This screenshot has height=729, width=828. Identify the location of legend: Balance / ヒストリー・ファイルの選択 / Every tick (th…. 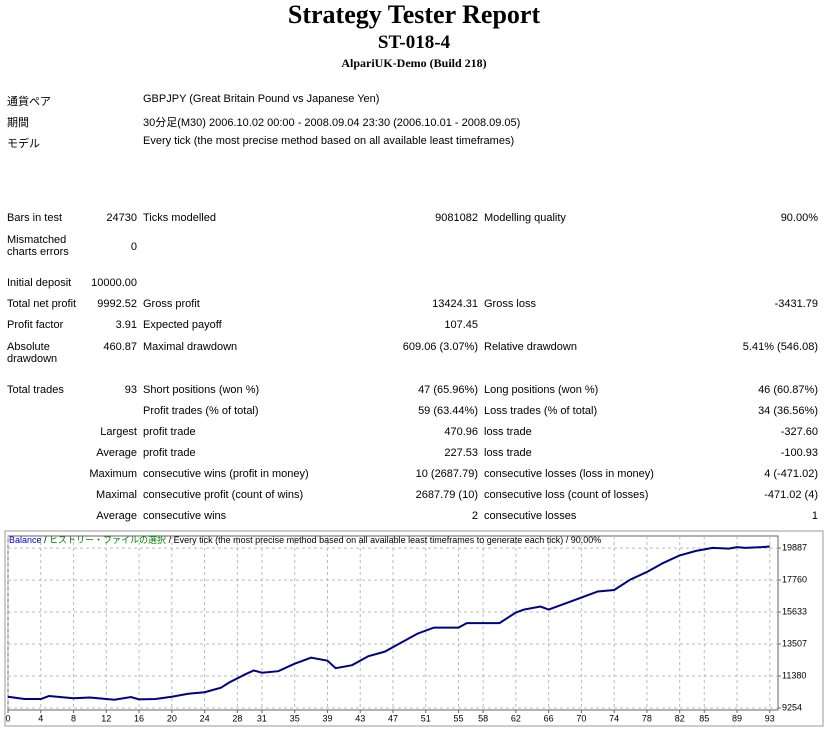
(305, 539).